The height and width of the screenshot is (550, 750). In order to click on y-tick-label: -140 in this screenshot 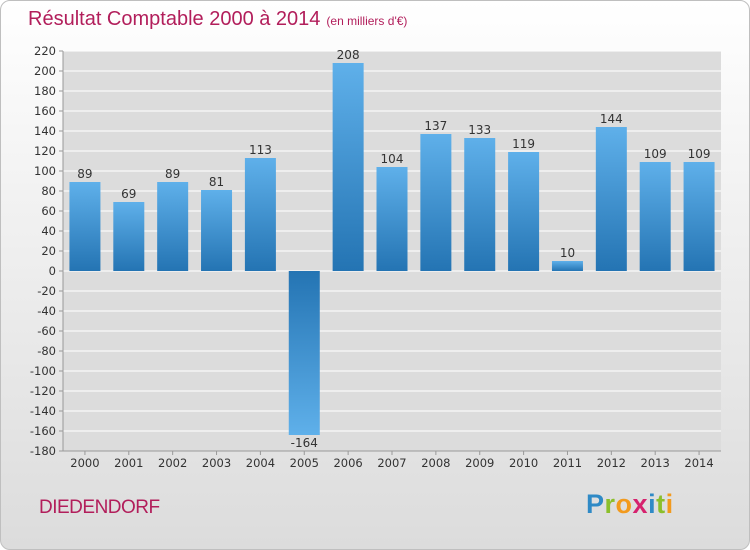, I will do `click(43, 411)`.